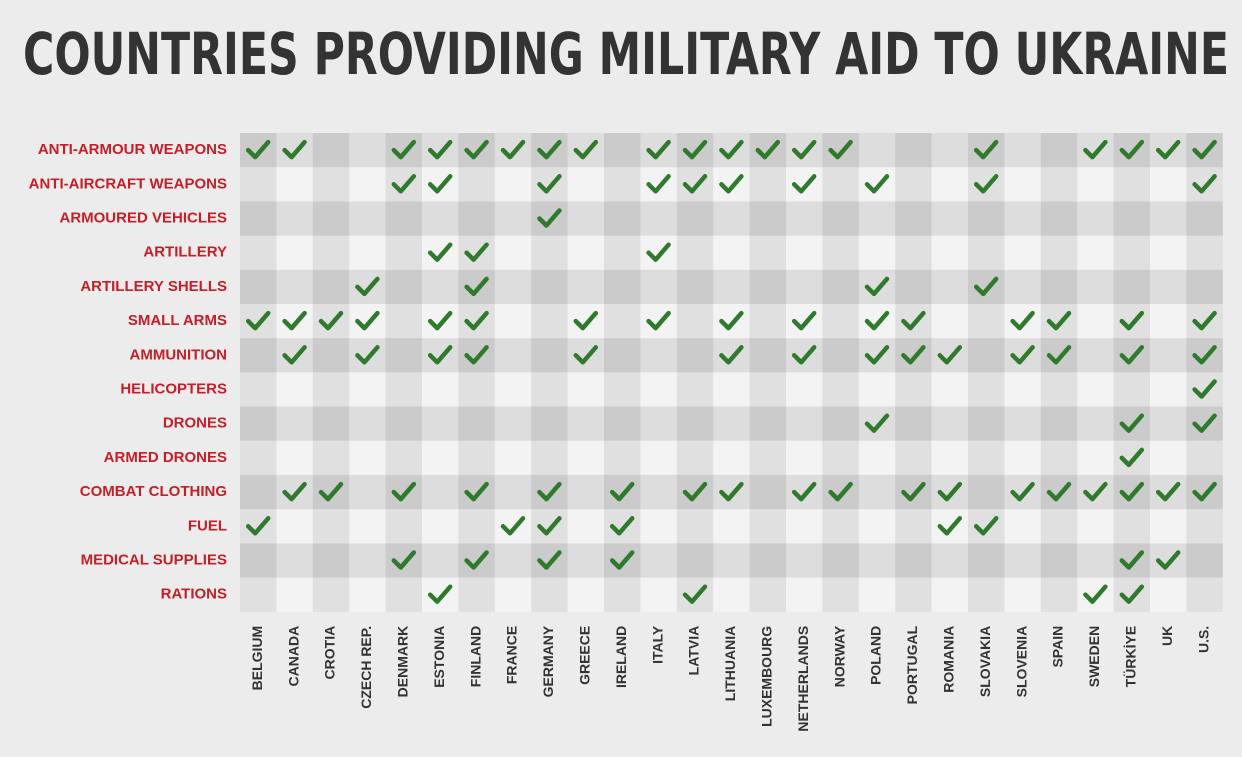 Image resolution: width=1242 pixels, height=757 pixels. What do you see at coordinates (1094, 656) in the screenshot?
I see `column-label: SWEDEN` at bounding box center [1094, 656].